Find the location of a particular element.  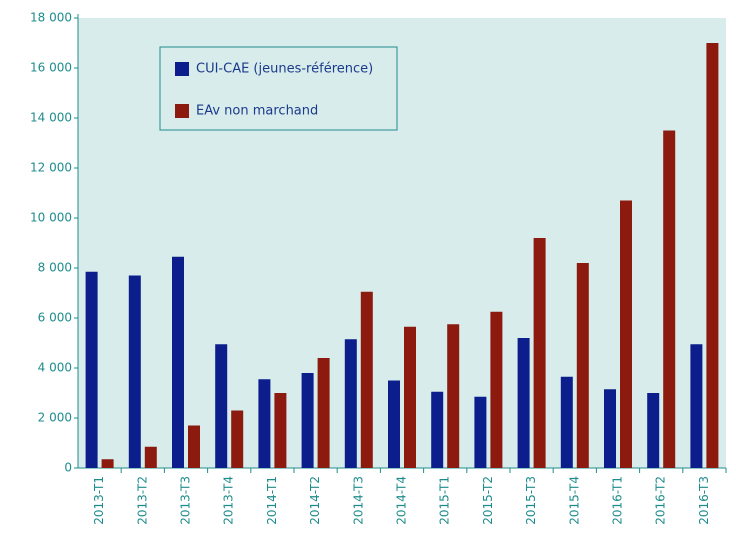

y-tick-label: 2 000 is located at coordinates (55, 418).